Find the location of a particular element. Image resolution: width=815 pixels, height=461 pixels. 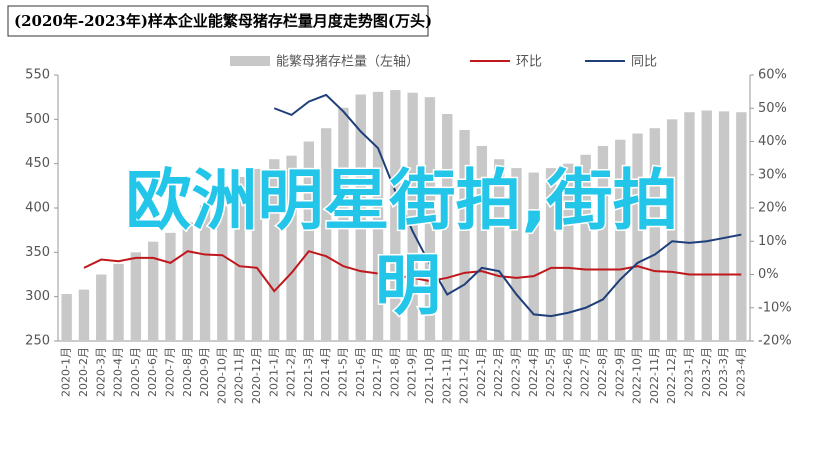

y2-tick-label: 60% is located at coordinates (772, 75).